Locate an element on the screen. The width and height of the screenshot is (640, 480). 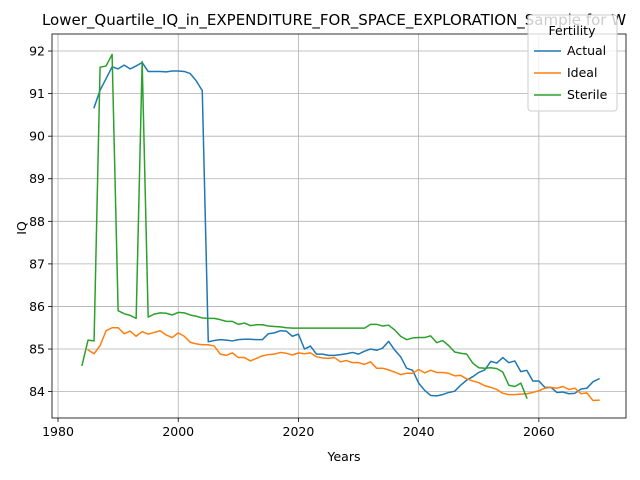
y-tick-label: 84 is located at coordinates (37, 391).